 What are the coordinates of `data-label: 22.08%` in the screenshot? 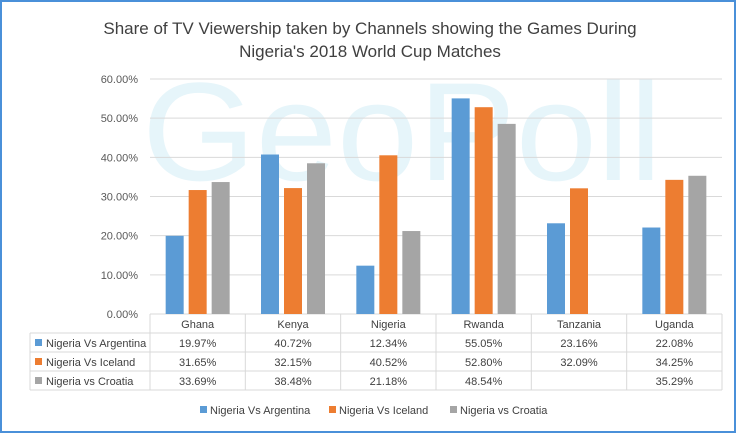 It's located at (675, 344).